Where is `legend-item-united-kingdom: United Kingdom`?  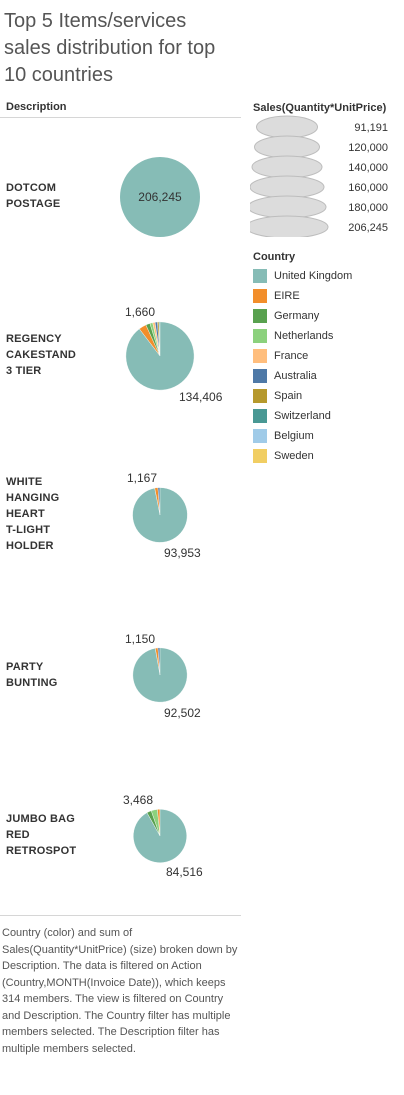 legend-item-united-kingdom: United Kingdom is located at coordinates (302, 276).